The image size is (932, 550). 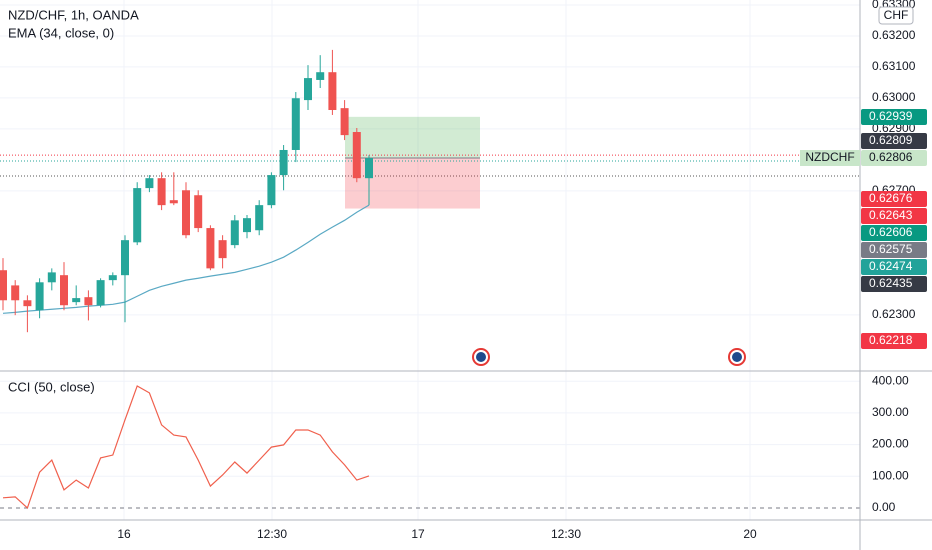 I want to click on price-label: 0.62643, so click(x=891, y=215).